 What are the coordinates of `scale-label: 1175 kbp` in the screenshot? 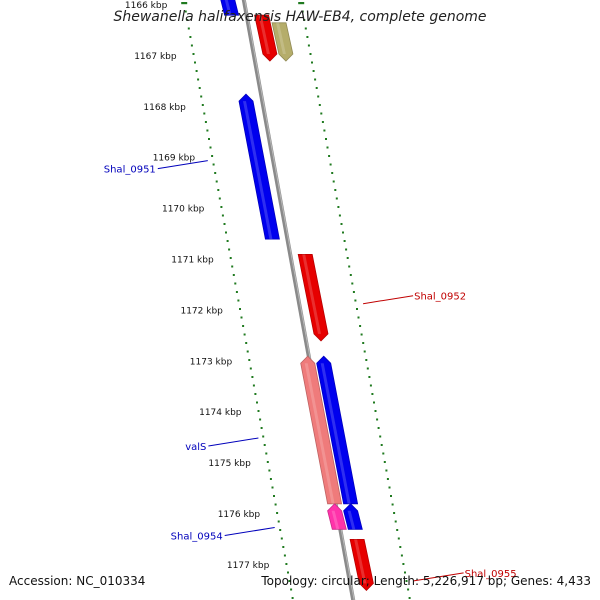 It's located at (229, 464).